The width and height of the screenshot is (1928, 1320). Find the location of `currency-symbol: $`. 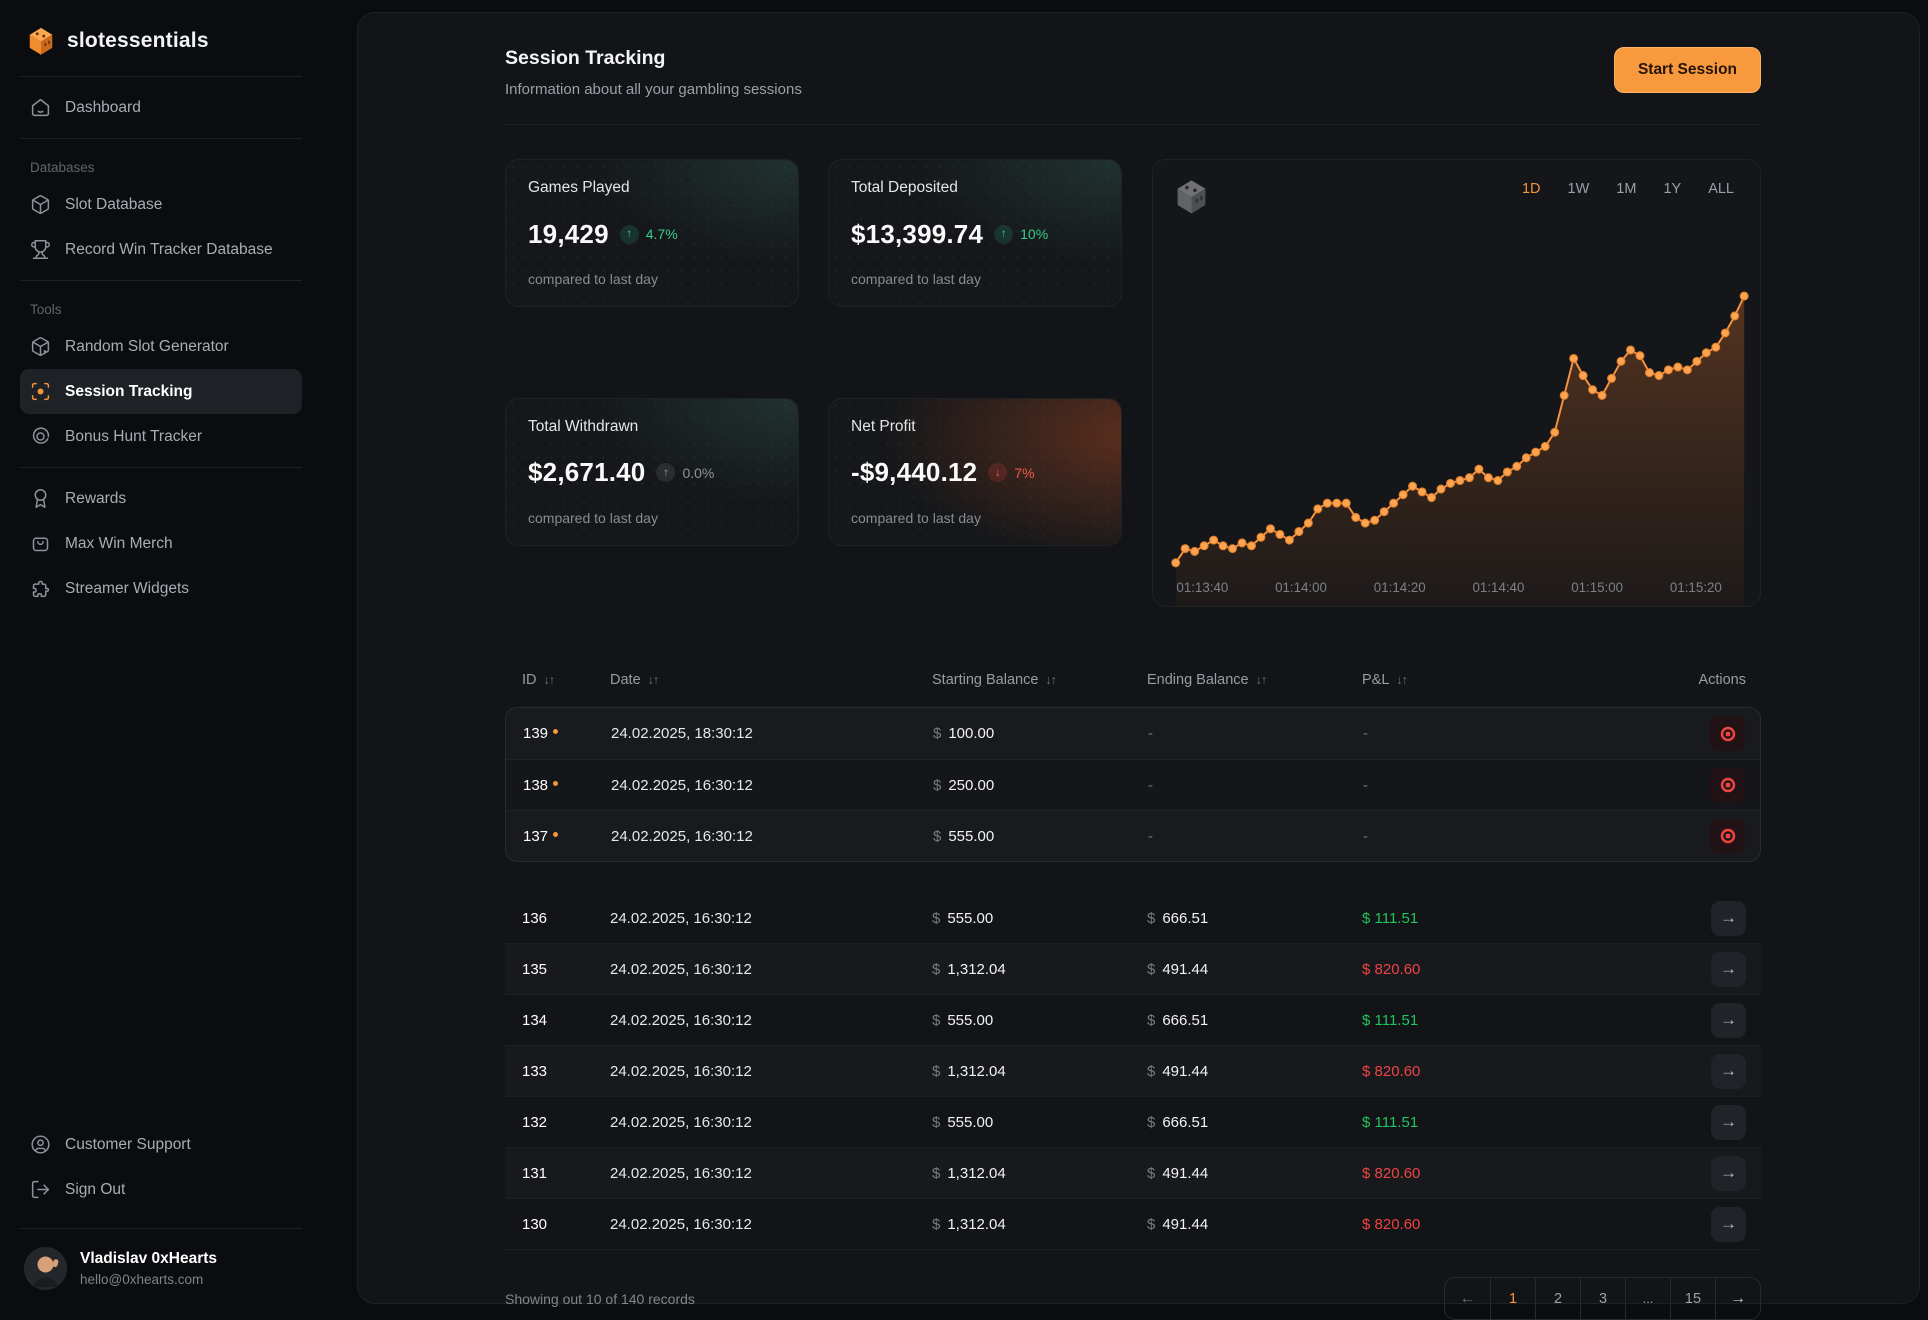

currency-symbol: $ is located at coordinates (1151, 1173).